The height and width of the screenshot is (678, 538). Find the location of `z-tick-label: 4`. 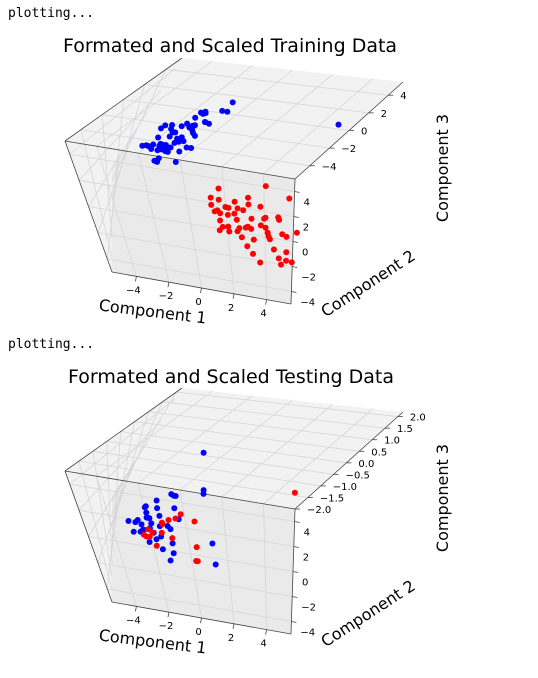

z-tick-label: 4 is located at coordinates (403, 96).